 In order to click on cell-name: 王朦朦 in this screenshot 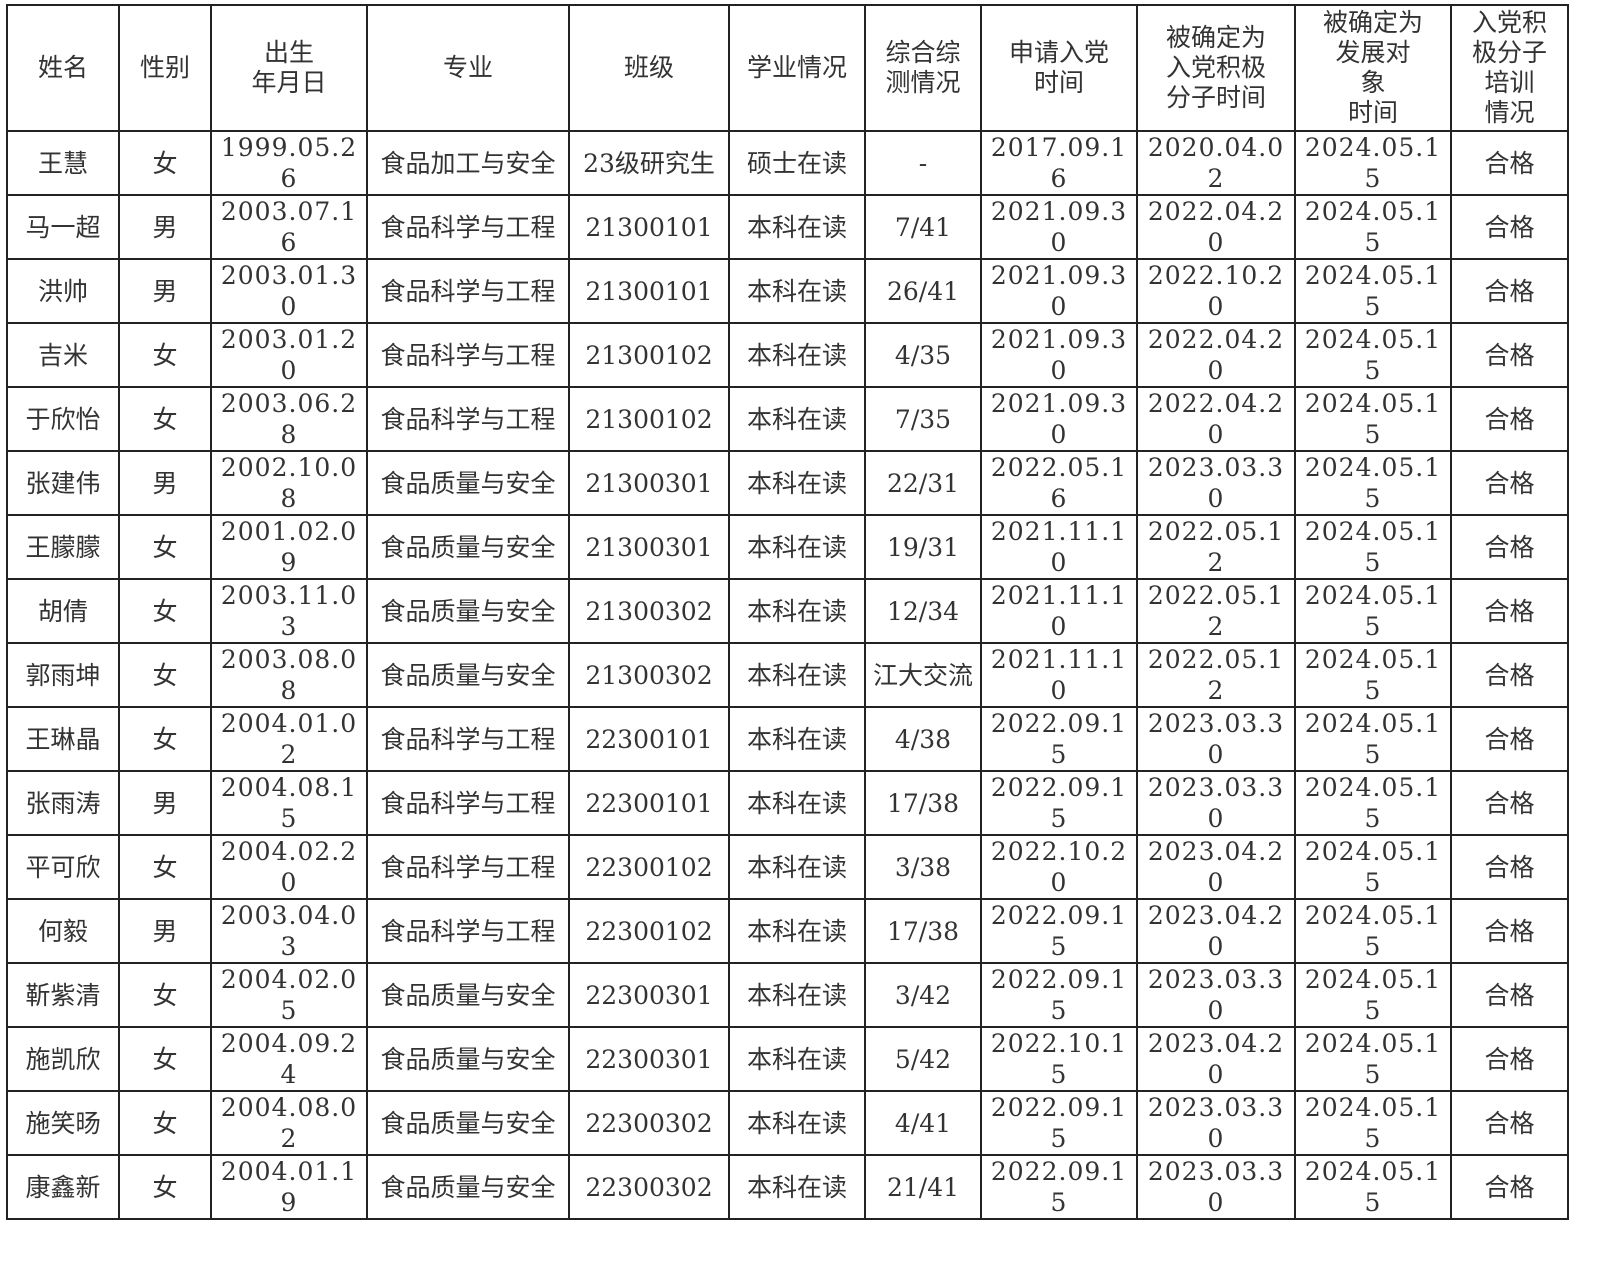, I will do `click(63, 547)`.